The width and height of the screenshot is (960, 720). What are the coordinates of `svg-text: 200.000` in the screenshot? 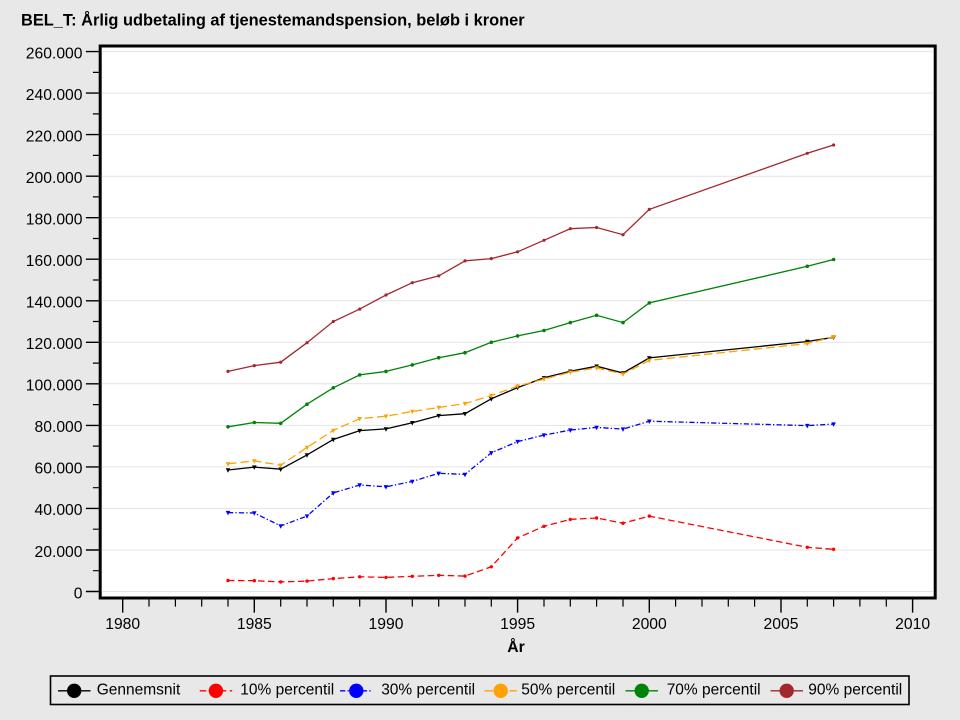 It's located at (54, 178).